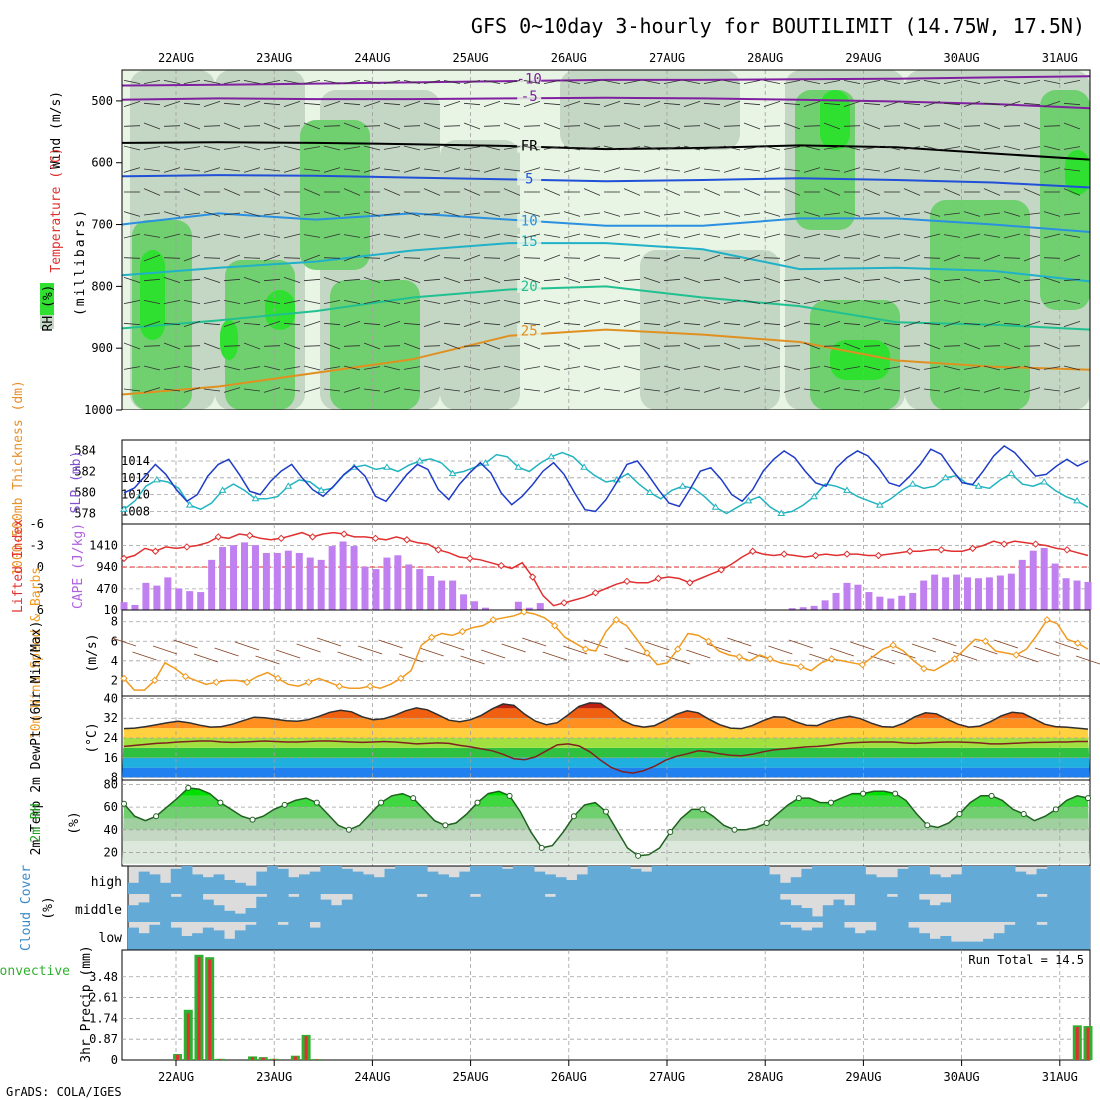 This screenshot has width=1100, height=1100. I want to click on rh-axis-label: RH (%), so click(48, 308).